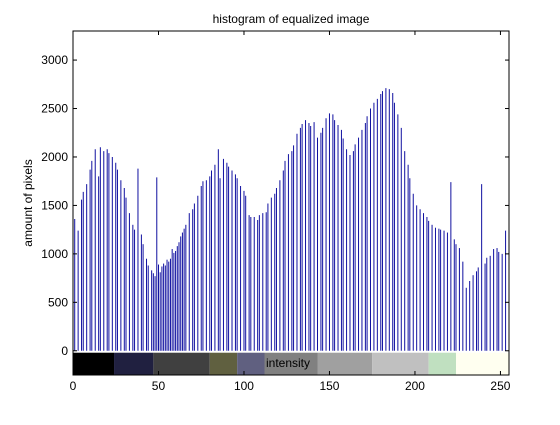 The height and width of the screenshot is (425, 560). I want to click on x-axis-label: intensity, so click(288, 363).